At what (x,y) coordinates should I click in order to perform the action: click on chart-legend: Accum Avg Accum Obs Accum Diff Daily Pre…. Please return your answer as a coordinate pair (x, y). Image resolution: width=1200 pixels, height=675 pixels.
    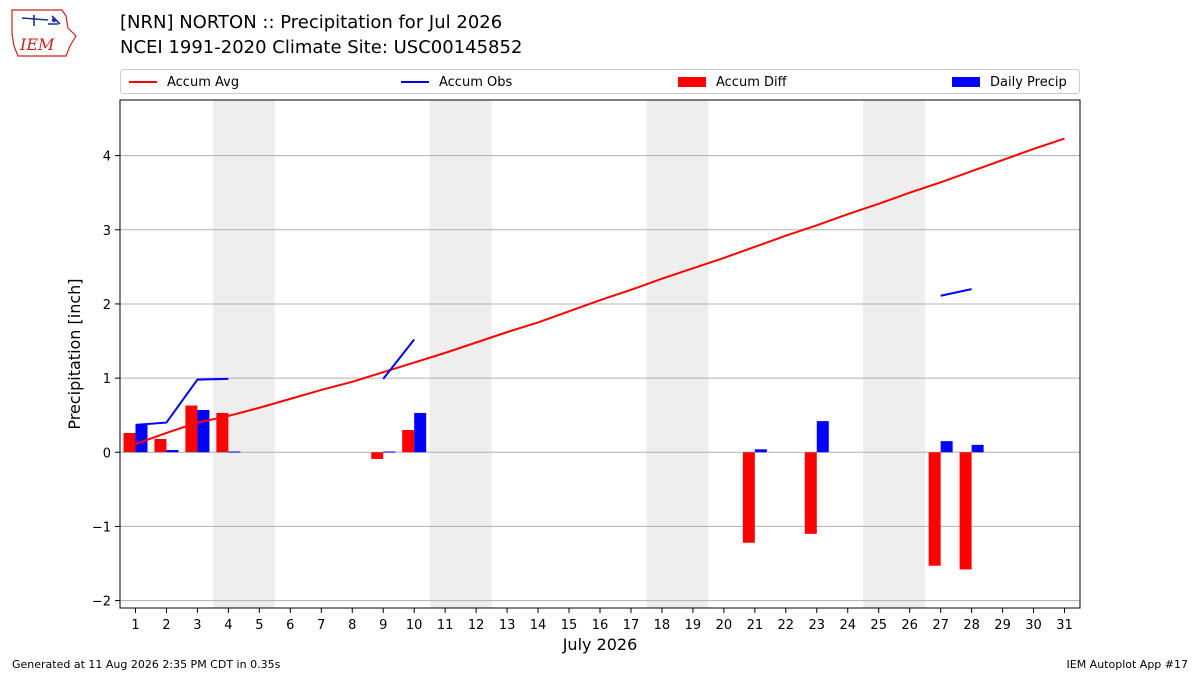
    Looking at the image, I should click on (600, 81).